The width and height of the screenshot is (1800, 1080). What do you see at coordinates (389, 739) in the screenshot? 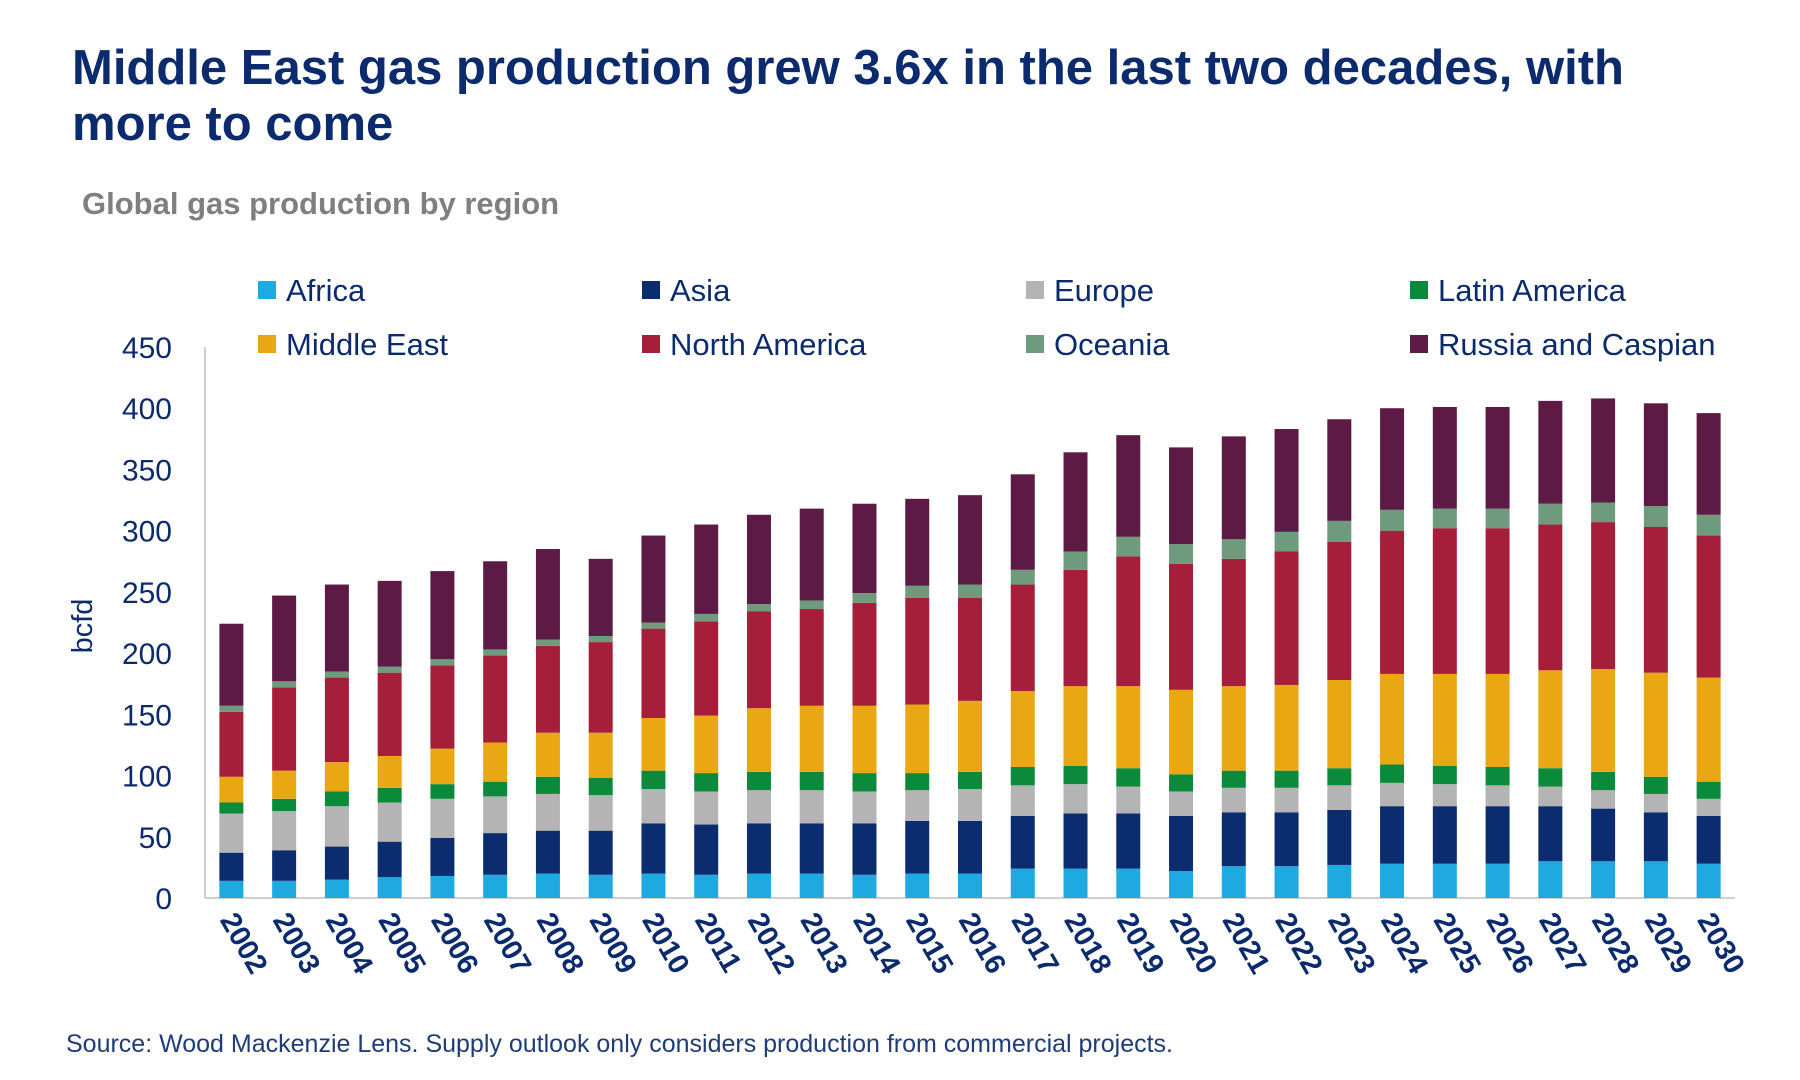
I see `bar-stack-2005` at bounding box center [389, 739].